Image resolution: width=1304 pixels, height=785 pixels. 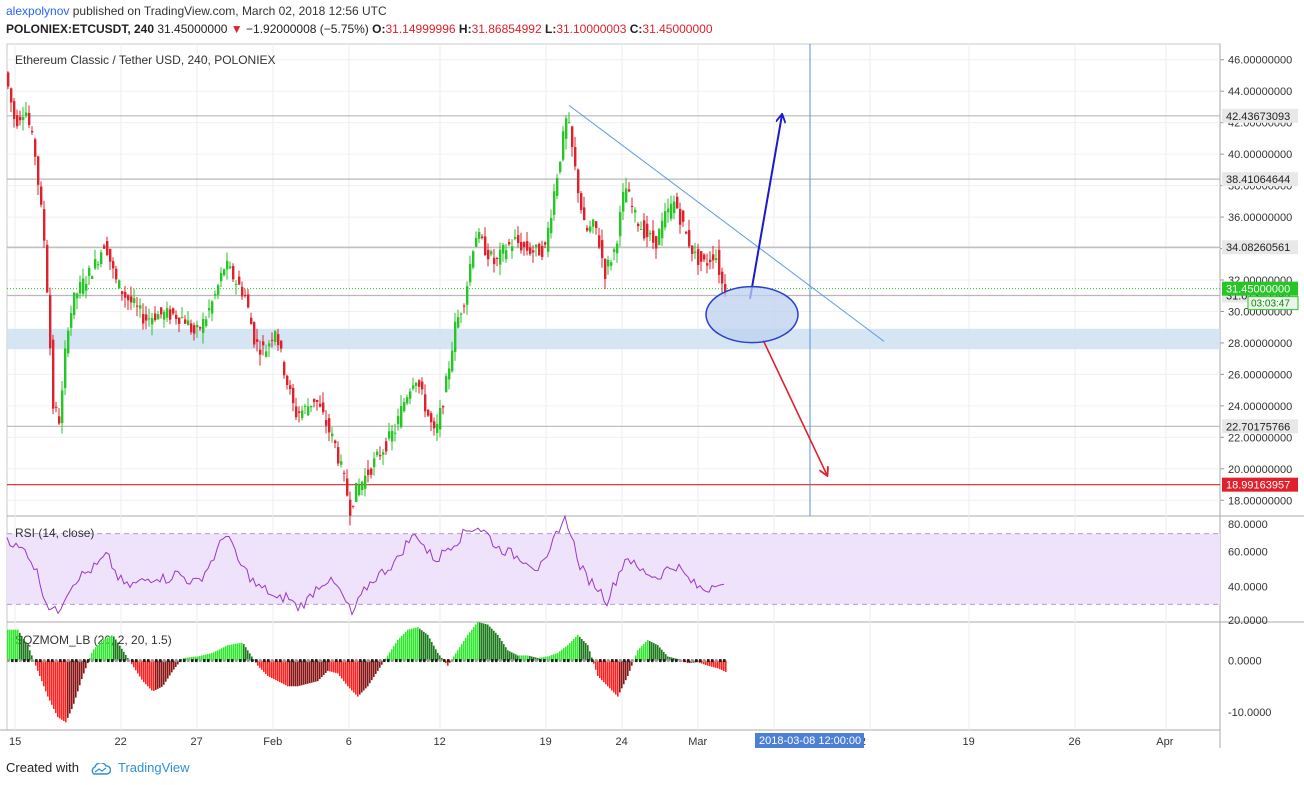 What do you see at coordinates (546, 742) in the screenshot?
I see `time-tick-label: 19` at bounding box center [546, 742].